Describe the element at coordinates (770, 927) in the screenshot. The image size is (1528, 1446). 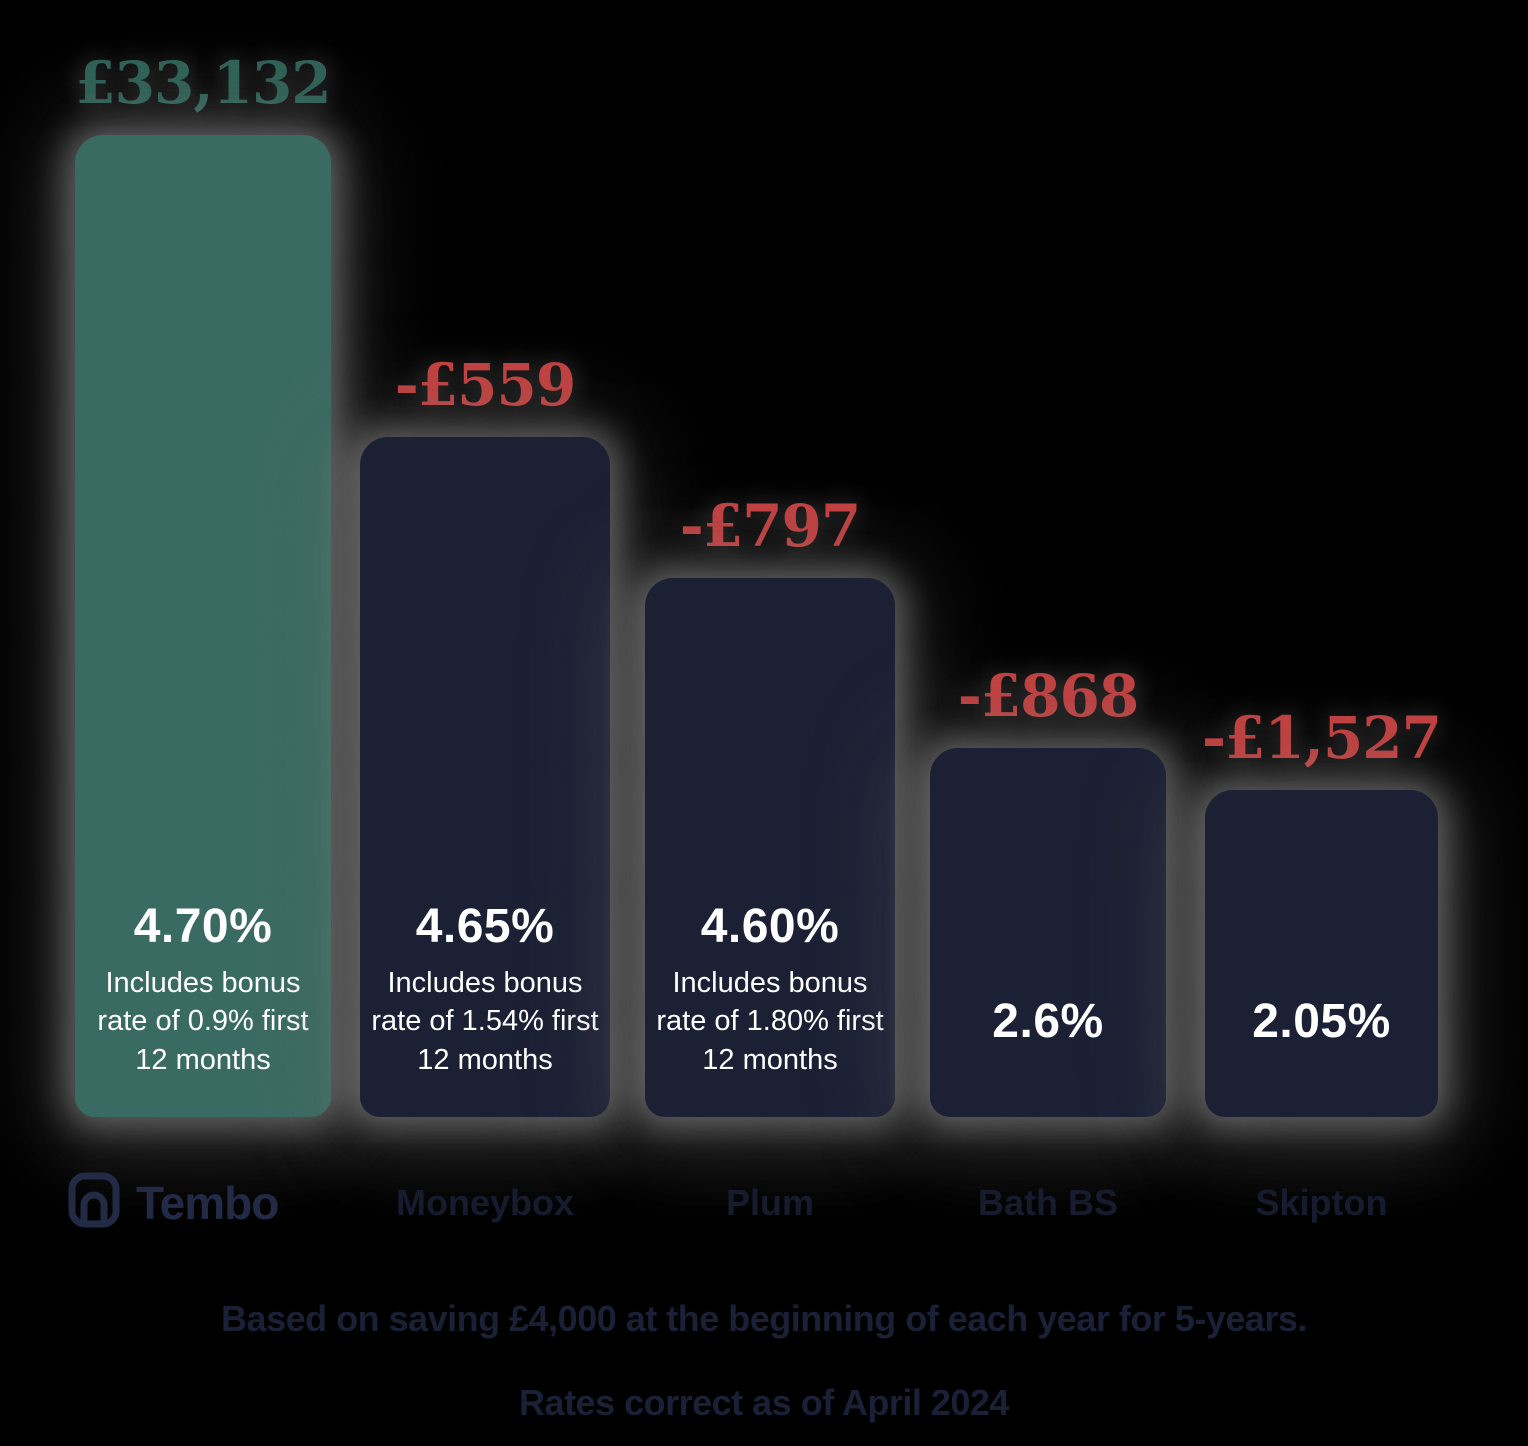
I see `rate-label: 4.60%` at that location.